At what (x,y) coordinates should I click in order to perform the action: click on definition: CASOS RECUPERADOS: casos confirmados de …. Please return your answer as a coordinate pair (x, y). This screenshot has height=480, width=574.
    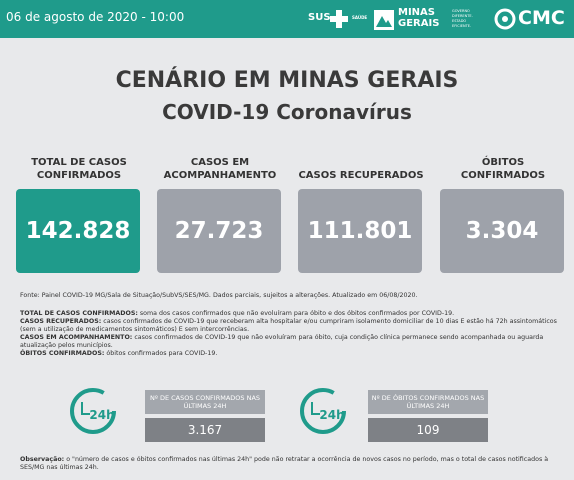
    Looking at the image, I should click on (290, 326).